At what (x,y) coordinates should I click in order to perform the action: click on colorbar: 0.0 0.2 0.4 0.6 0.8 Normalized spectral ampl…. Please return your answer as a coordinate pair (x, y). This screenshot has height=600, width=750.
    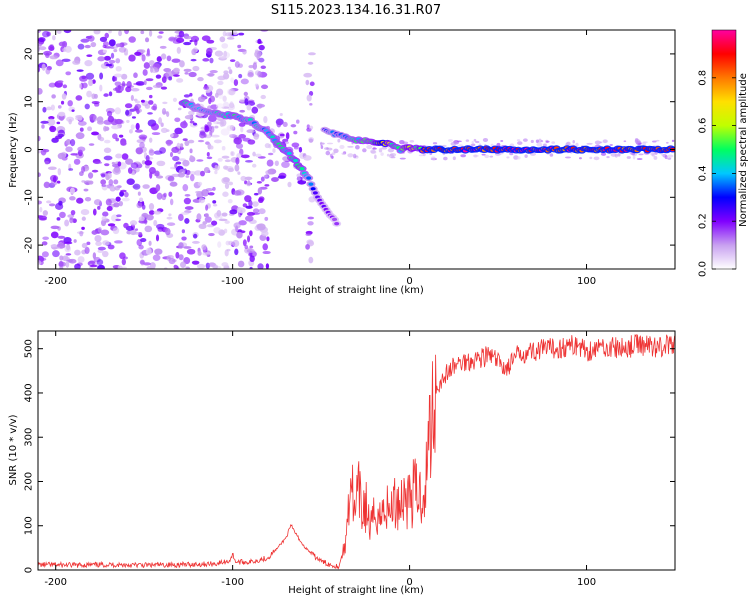
    Looking at the image, I should click on (723, 153).